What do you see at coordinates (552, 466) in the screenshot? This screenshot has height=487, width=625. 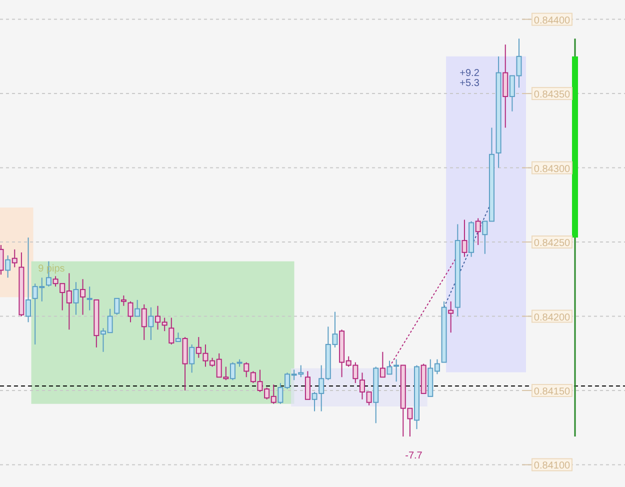 I see `y-tick-label: 0.84100` at bounding box center [552, 466].